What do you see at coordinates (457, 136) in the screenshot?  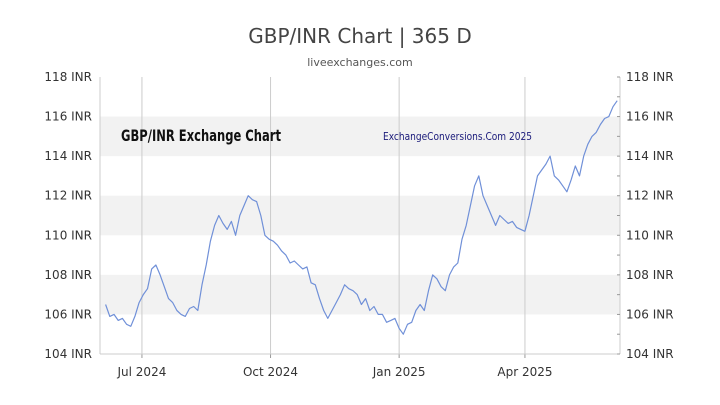 I see `watermark-site: ExchangeConversions.Com 2025` at bounding box center [457, 136].